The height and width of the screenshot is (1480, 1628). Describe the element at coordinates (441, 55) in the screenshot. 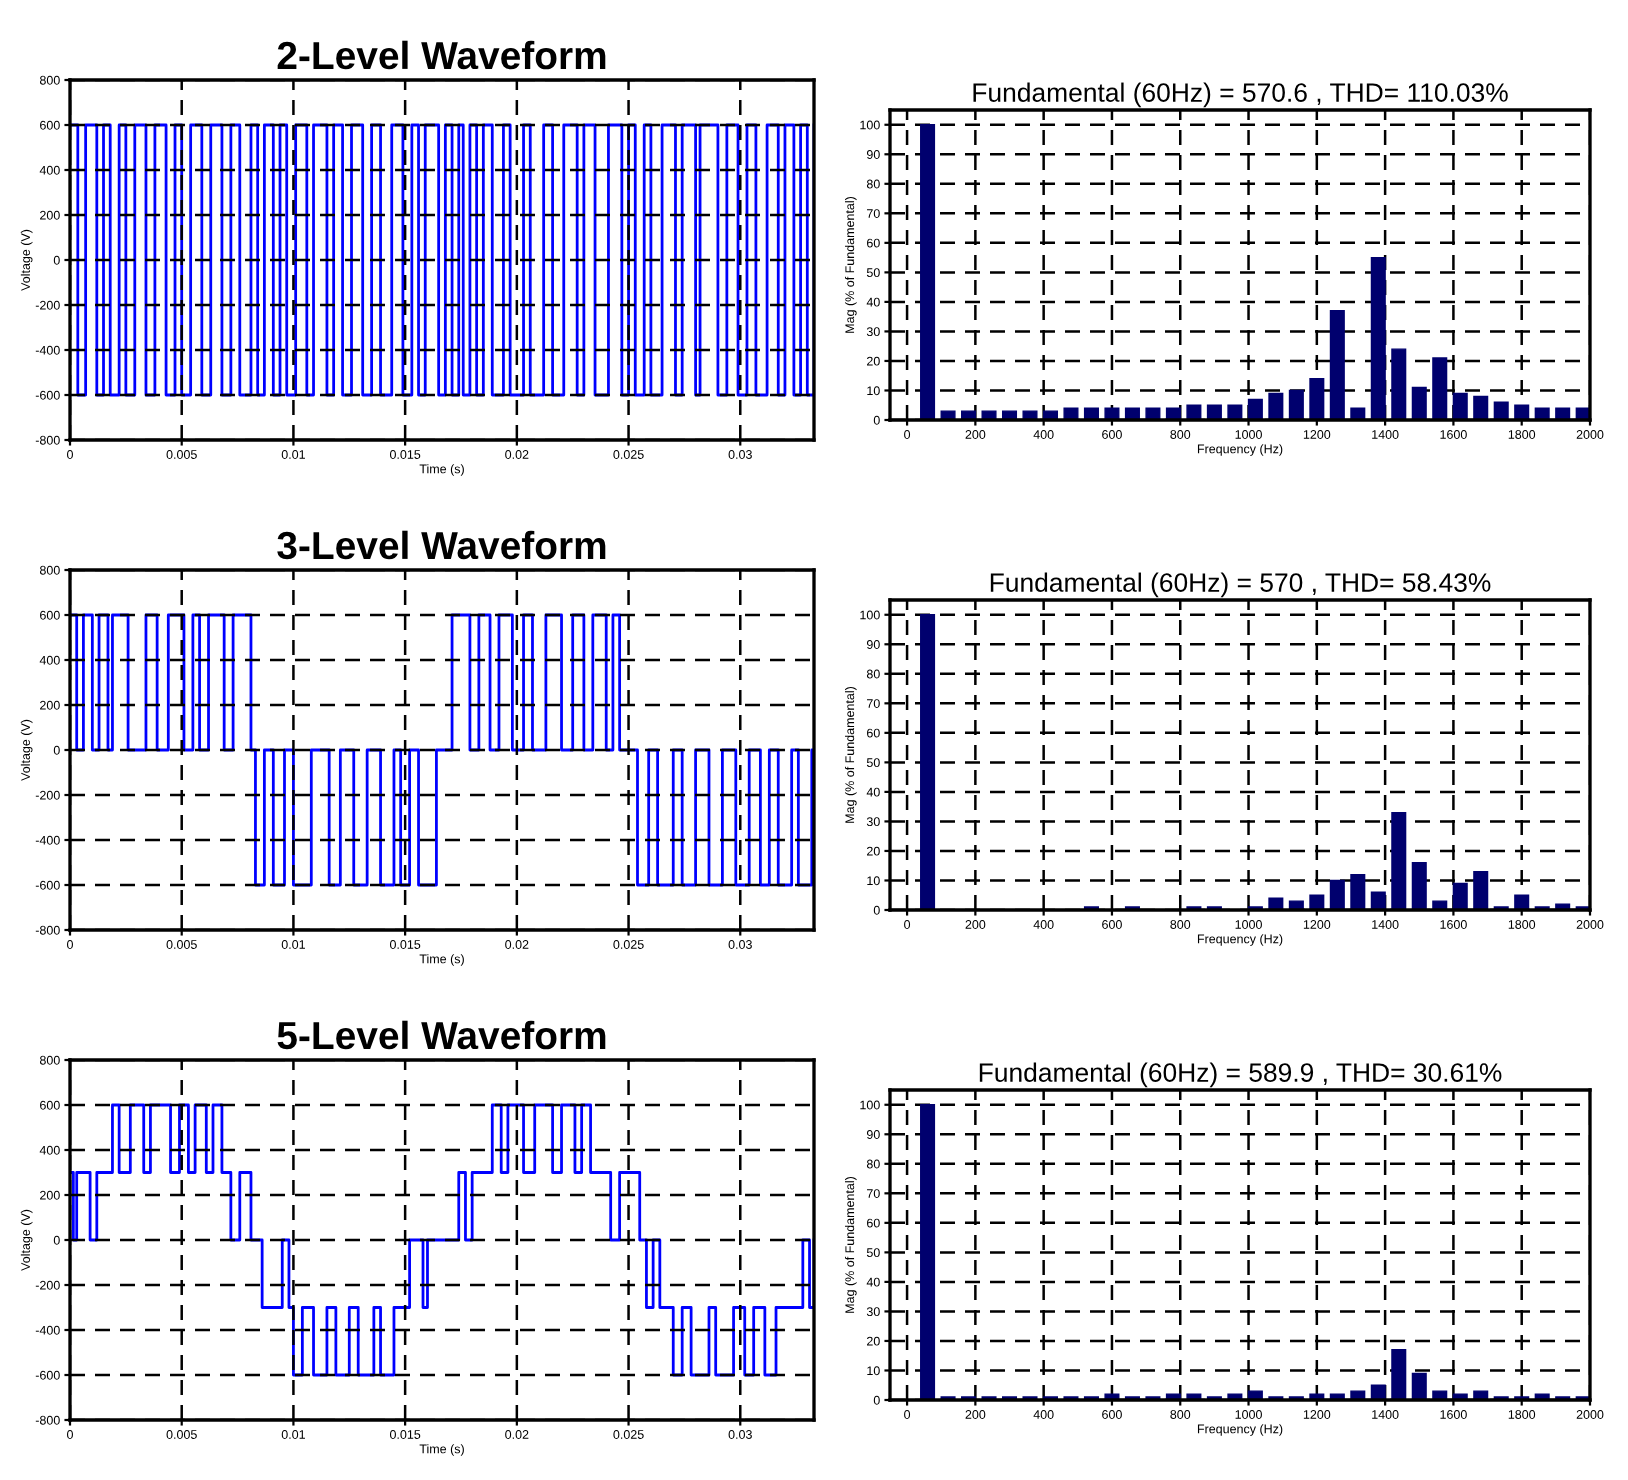

I see `chart-title: 2-Level Waveform` at that location.